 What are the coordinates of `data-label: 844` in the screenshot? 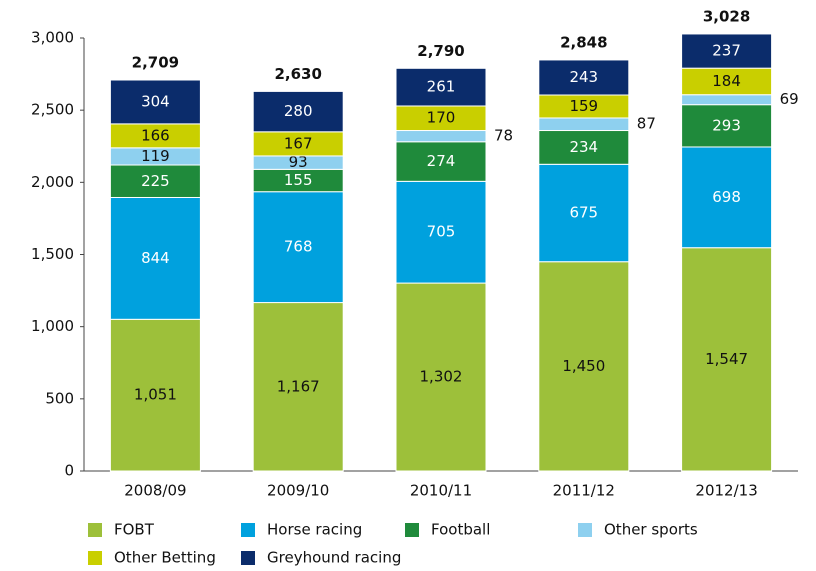 It's located at (155, 258).